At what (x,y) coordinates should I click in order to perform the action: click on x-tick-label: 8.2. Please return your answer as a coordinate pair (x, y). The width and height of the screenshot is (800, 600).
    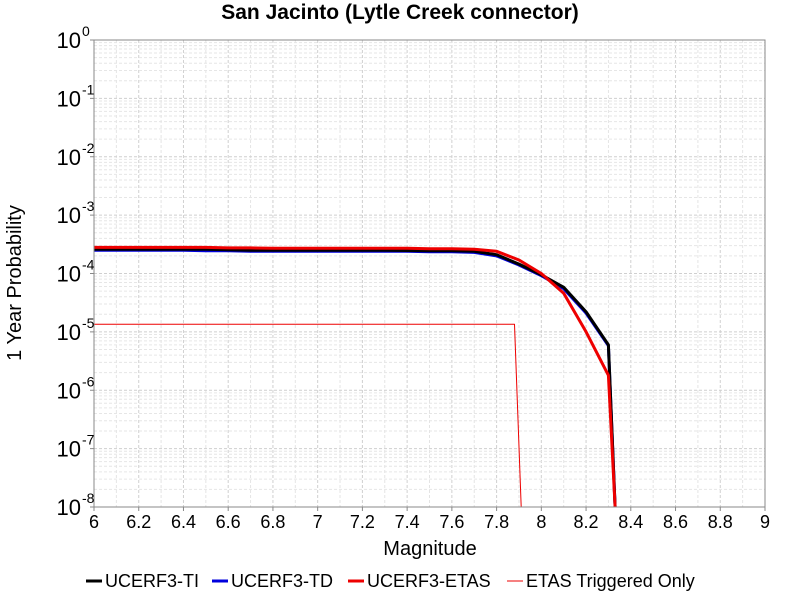
    Looking at the image, I should click on (586, 522).